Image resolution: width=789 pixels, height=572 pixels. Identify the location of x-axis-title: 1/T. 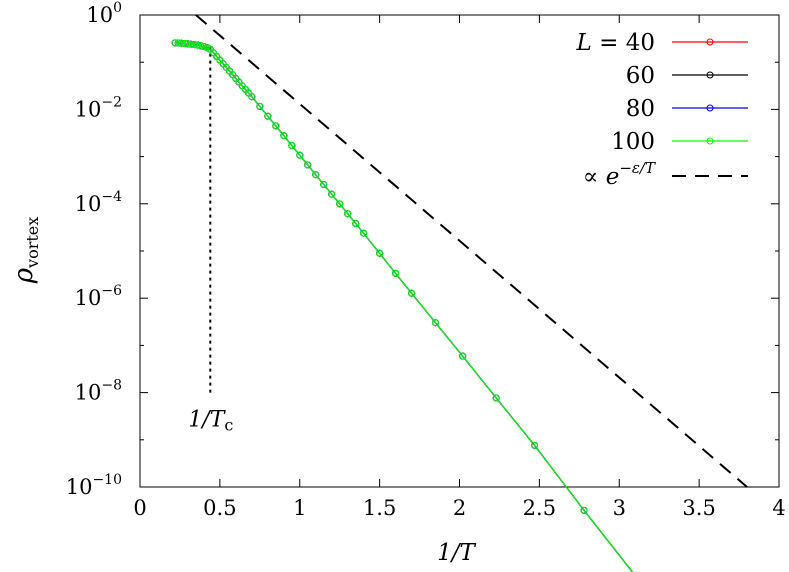
(456, 553).